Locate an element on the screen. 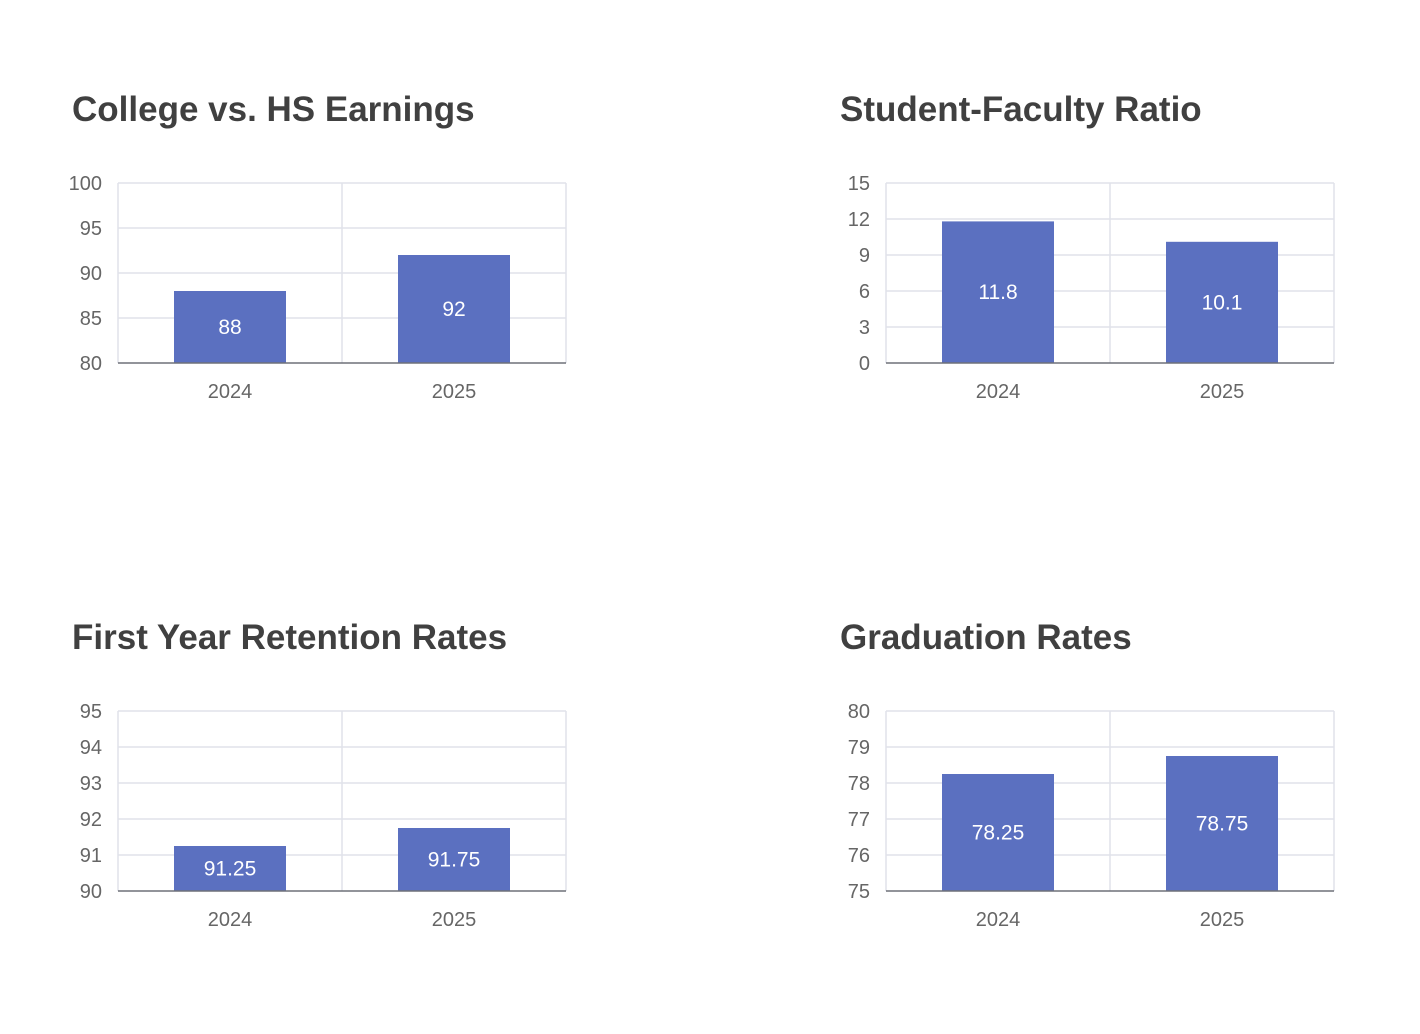 This screenshot has width=1420, height=1034. bar-value-label: 11.8 is located at coordinates (997, 292).